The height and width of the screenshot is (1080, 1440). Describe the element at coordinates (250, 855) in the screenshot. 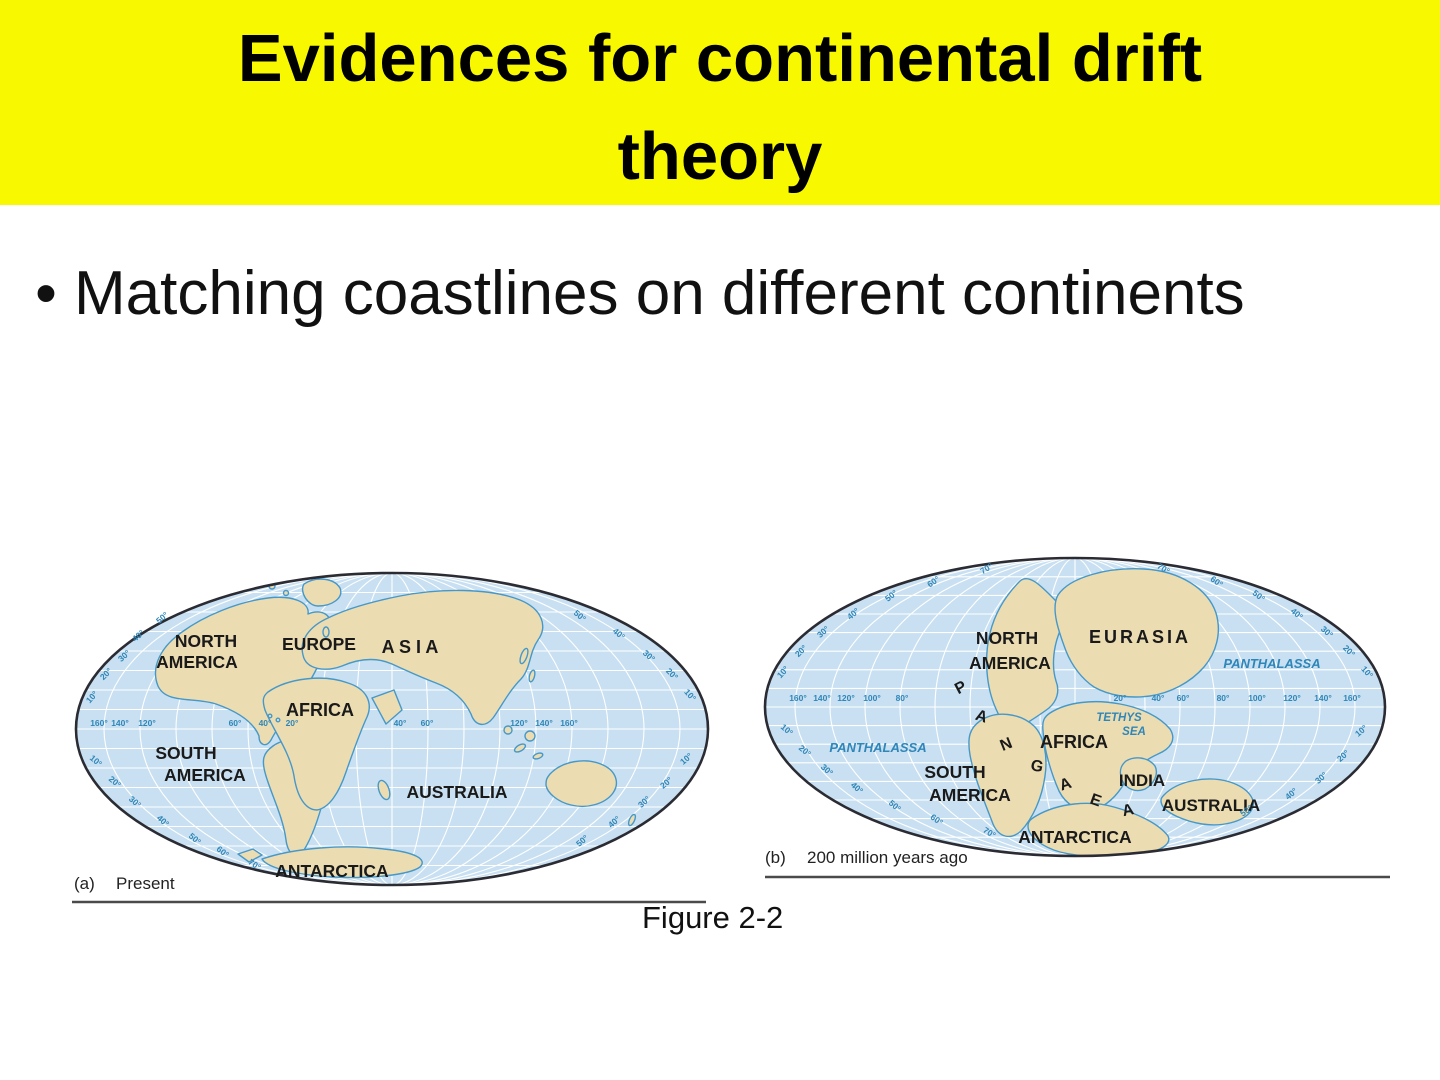

I see `antarctica-west-shape` at that location.